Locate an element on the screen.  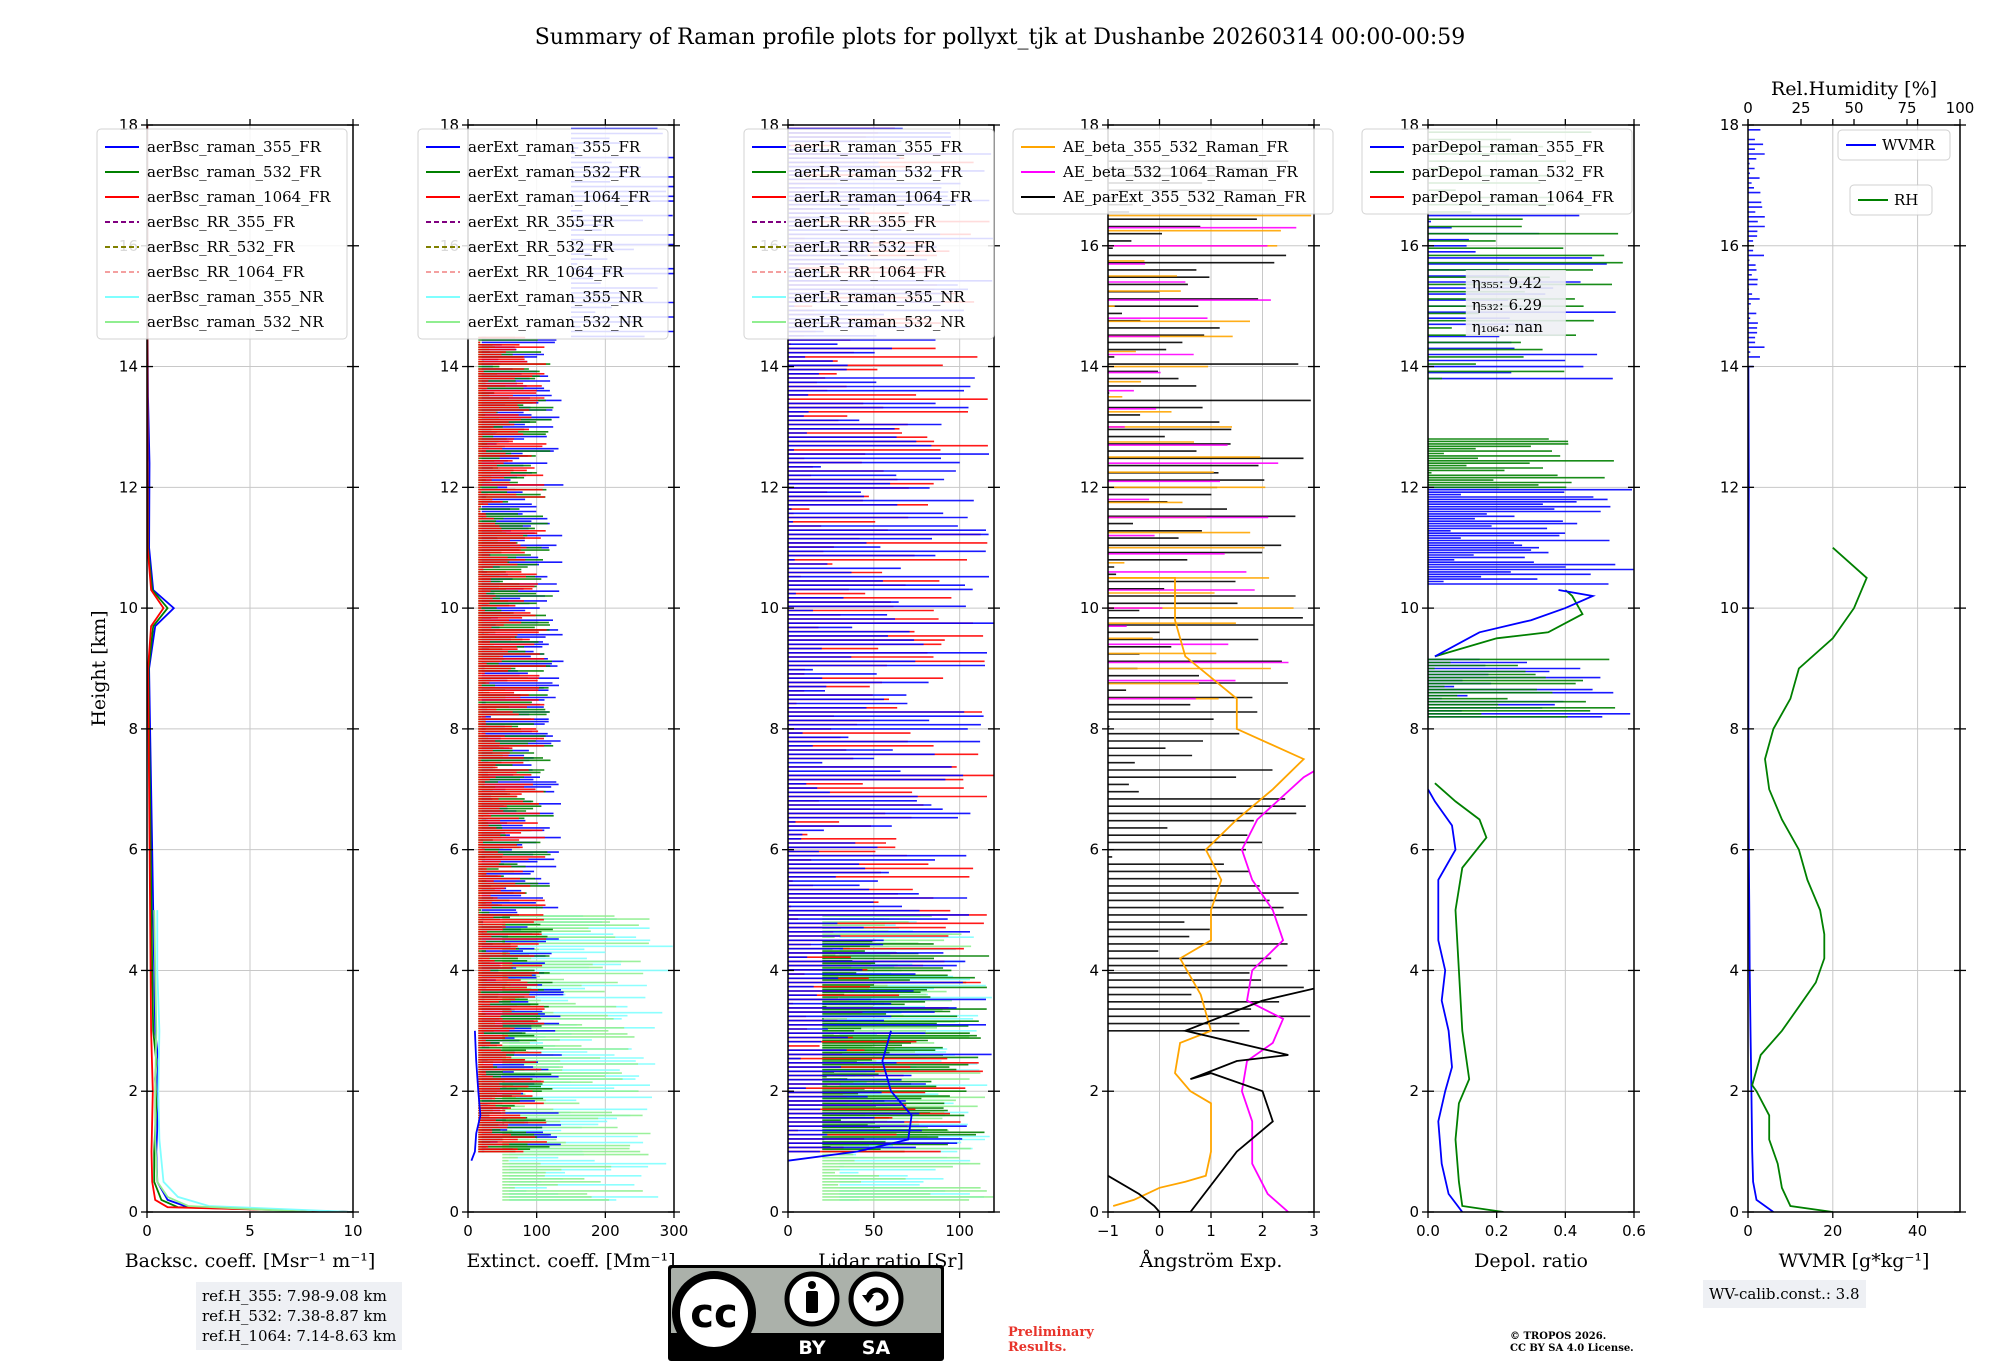
cc-sa-label: SA is located at coordinates (876, 1348).